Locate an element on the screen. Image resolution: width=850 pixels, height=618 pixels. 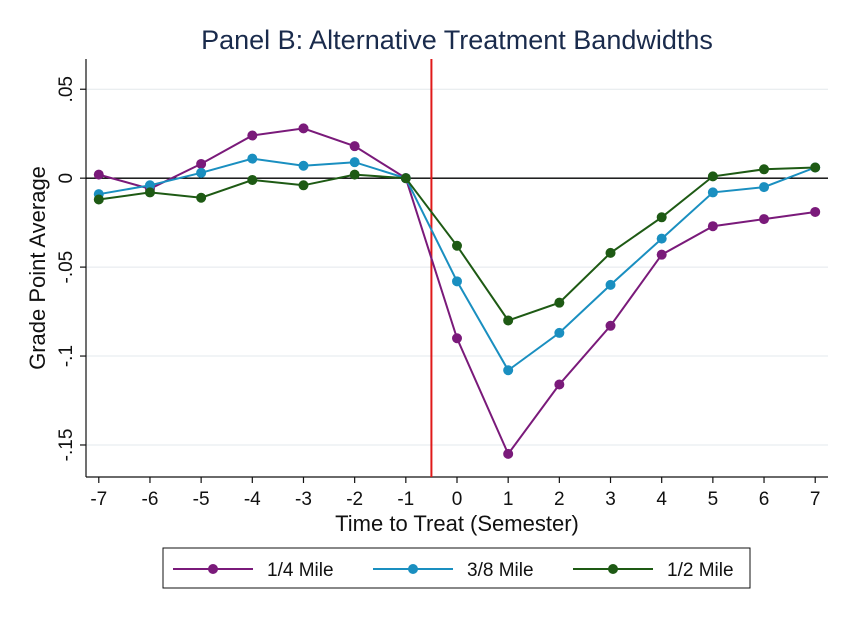
x-tick-label: 0 is located at coordinates (457, 499).